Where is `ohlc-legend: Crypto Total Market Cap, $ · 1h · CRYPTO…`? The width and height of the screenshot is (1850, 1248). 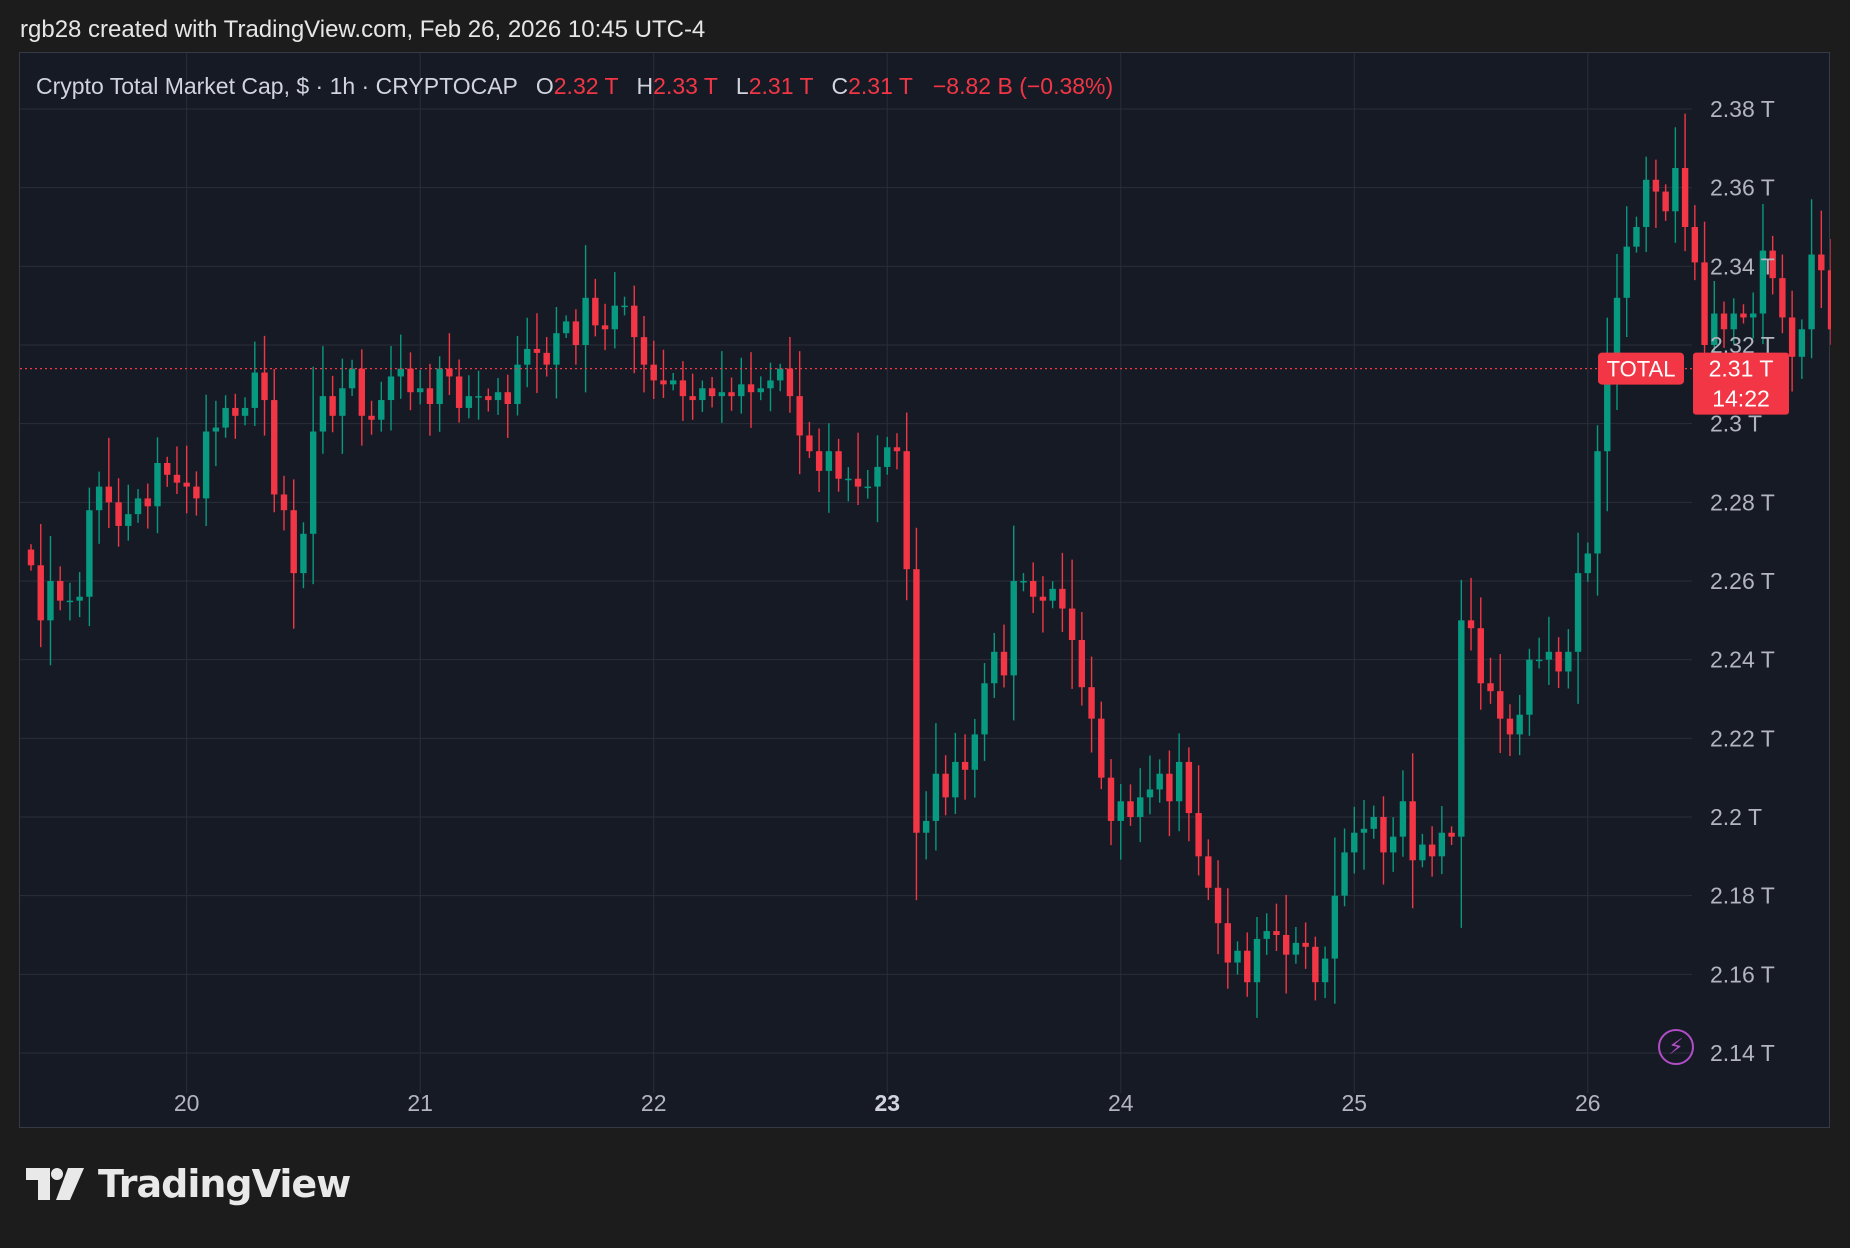
ohlc-legend: Crypto Total Market Cap, $ · 1h · CRYPTO… is located at coordinates (574, 86).